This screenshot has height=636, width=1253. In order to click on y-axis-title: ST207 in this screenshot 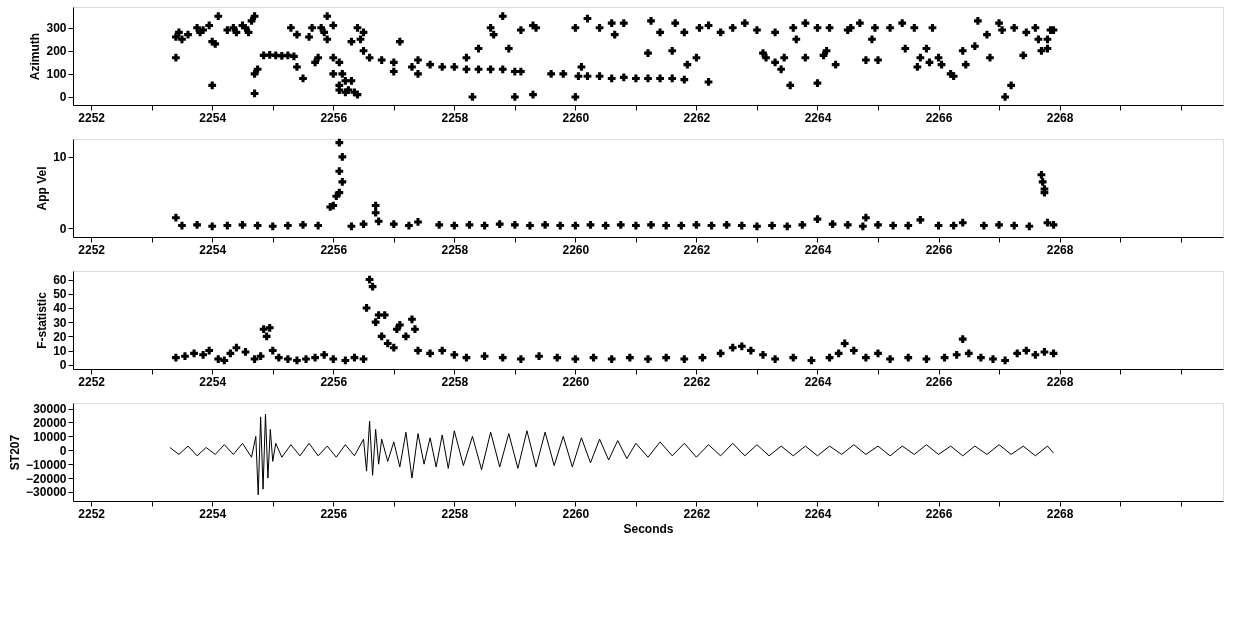, I will do `click(15, 452)`.